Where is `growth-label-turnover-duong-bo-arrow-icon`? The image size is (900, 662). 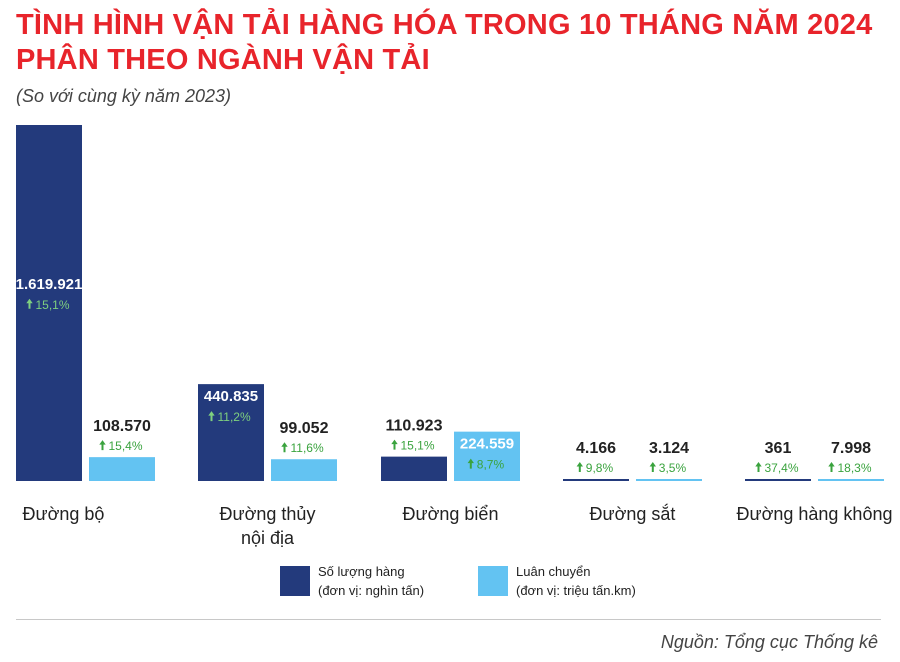
growth-label-turnover-duong-bo-arrow-icon is located at coordinates (102, 445).